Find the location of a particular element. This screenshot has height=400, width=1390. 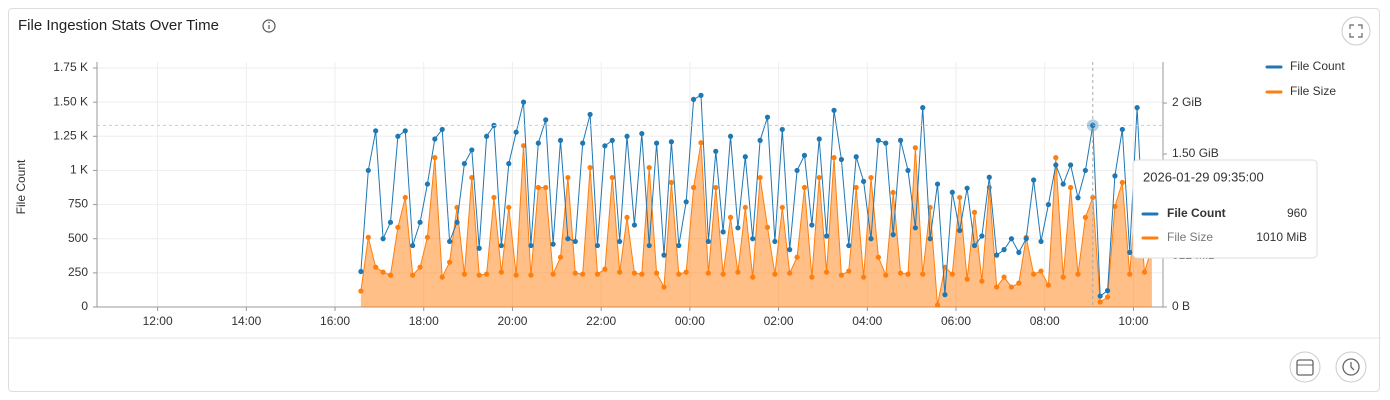

info-icon is located at coordinates (269, 26).